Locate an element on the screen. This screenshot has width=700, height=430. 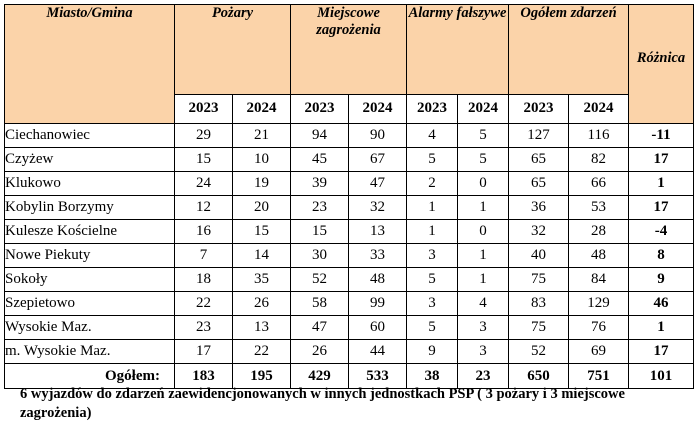
value-cell: 60 is located at coordinates (377, 327).